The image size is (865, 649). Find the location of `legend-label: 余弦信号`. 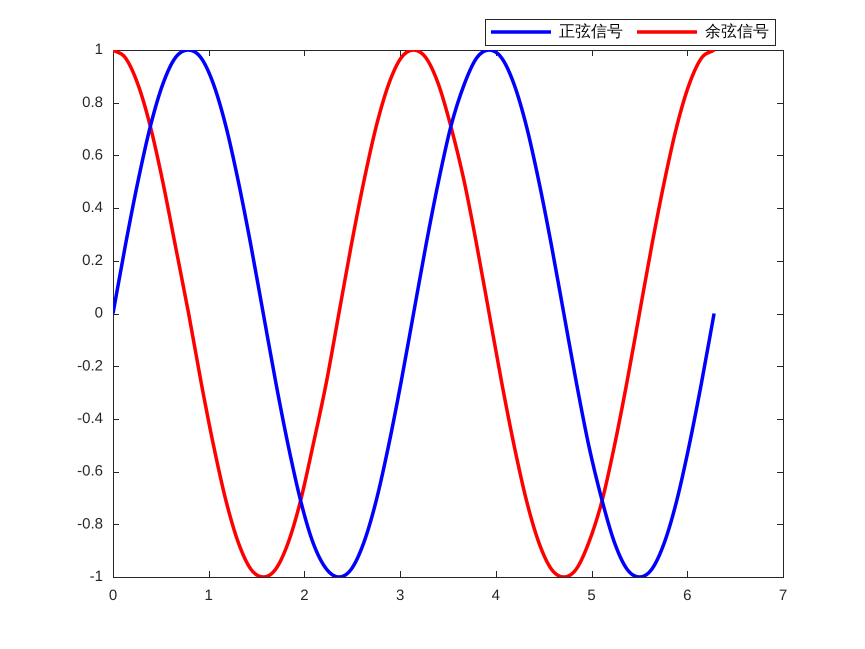

legend-label: 余弦信号 is located at coordinates (737, 31).